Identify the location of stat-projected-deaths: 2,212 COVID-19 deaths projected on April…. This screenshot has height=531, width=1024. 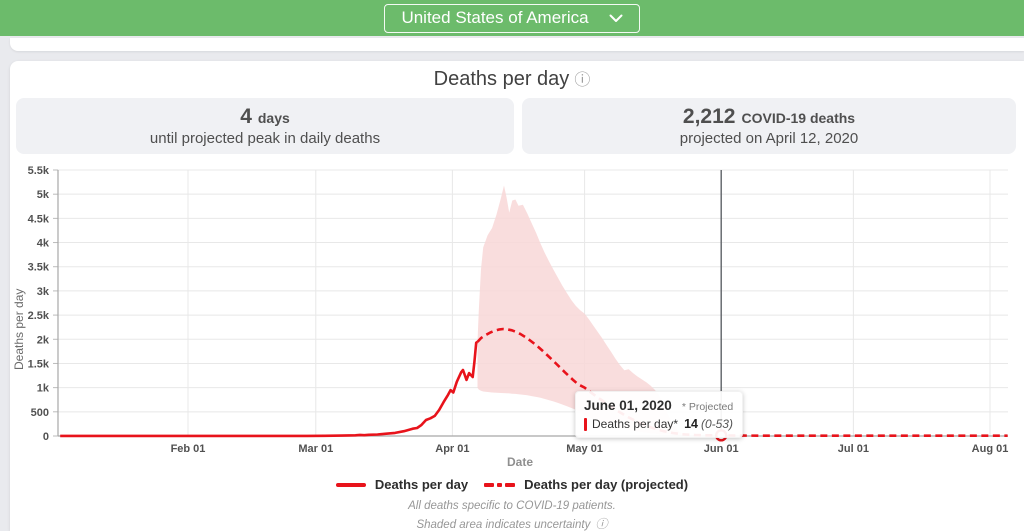
(769, 126).